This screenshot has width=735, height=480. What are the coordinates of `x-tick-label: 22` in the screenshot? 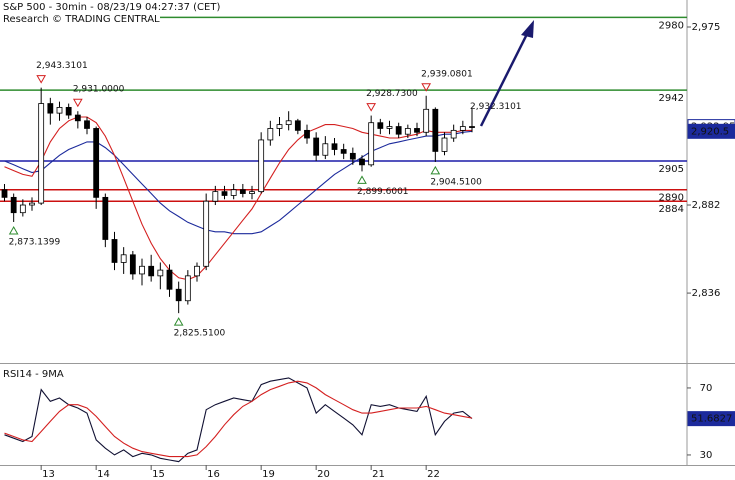 It's located at (433, 474).